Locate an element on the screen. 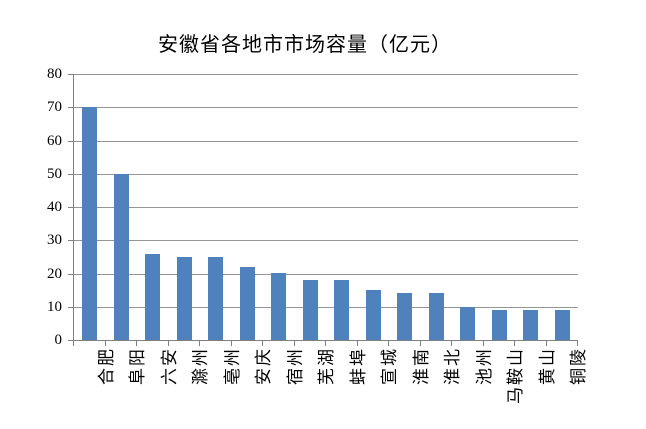  y-tick-label: 80 is located at coordinates (54, 74).